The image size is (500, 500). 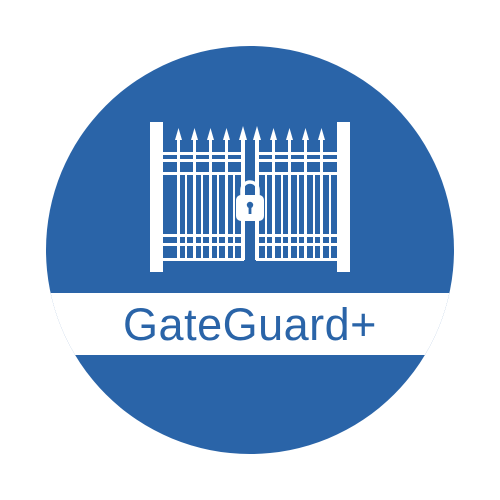 I want to click on brand-name: GateGuard+, so click(x=250, y=324).